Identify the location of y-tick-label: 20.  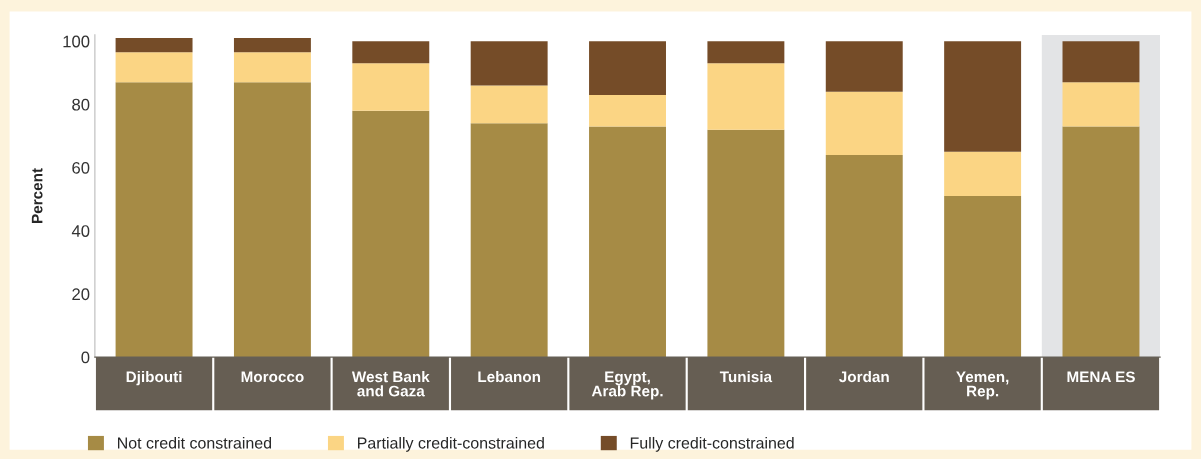
(81, 294).